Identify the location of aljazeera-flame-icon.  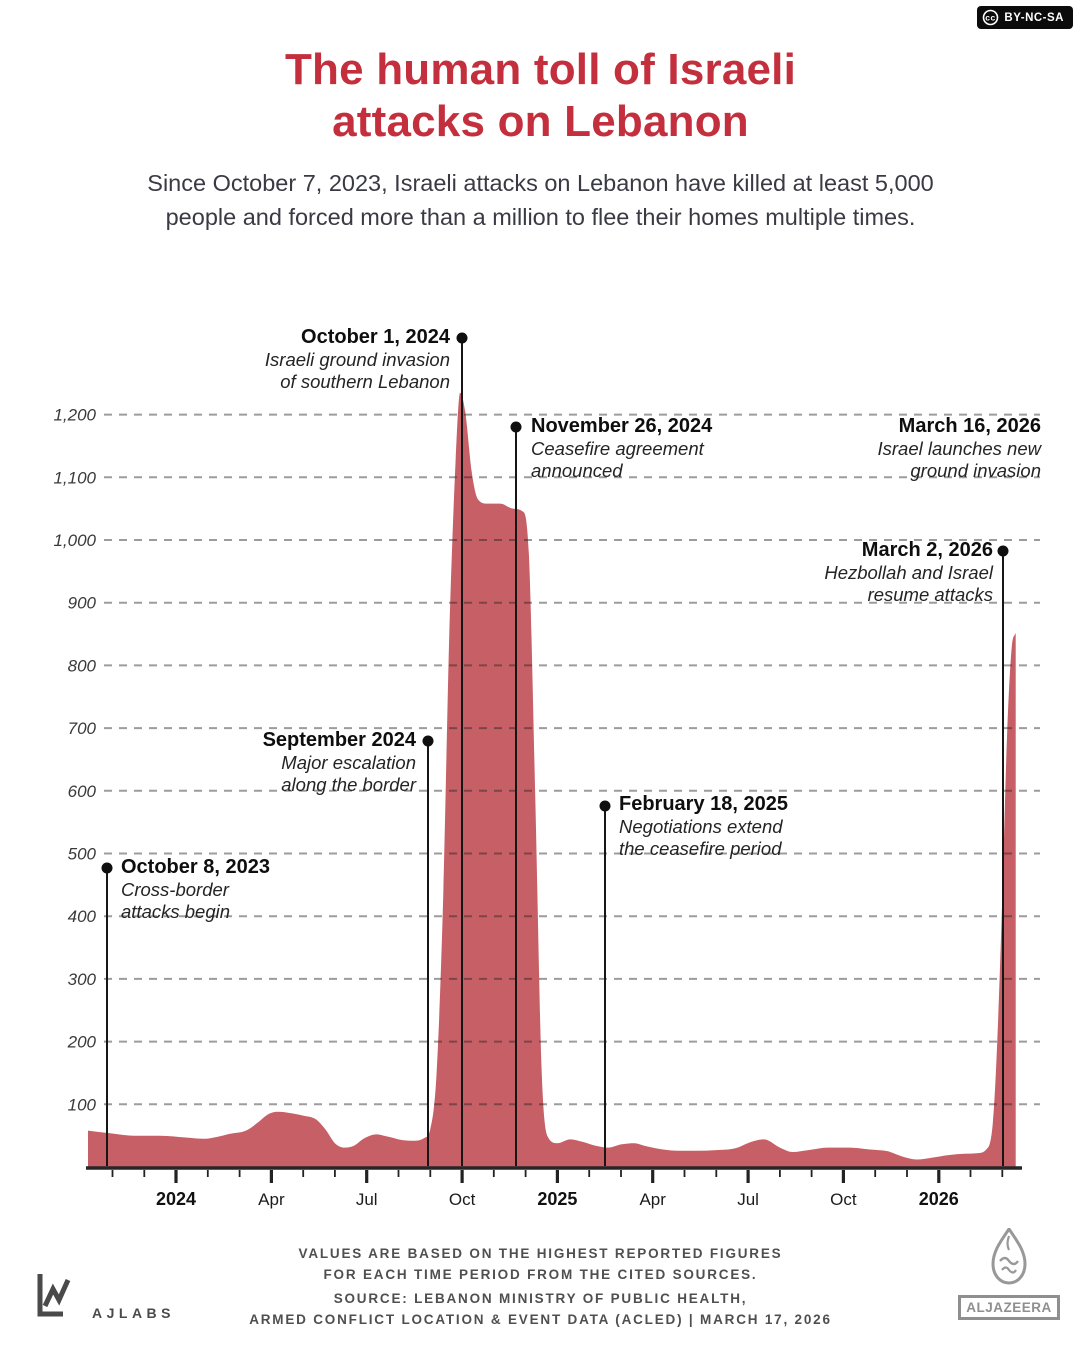
(1009, 1258).